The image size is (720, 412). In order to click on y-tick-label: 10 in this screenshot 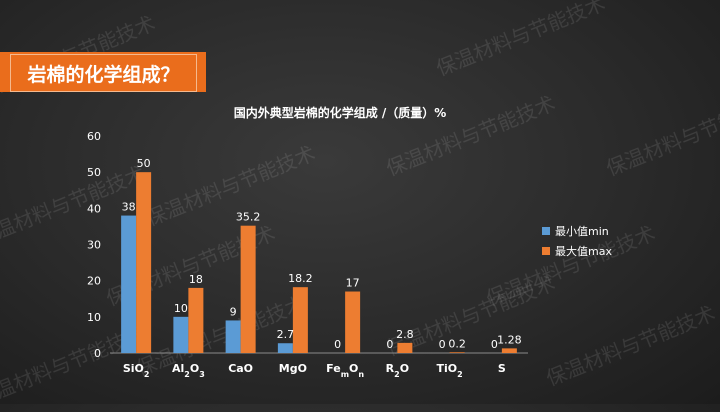, I will do `click(94, 317)`.